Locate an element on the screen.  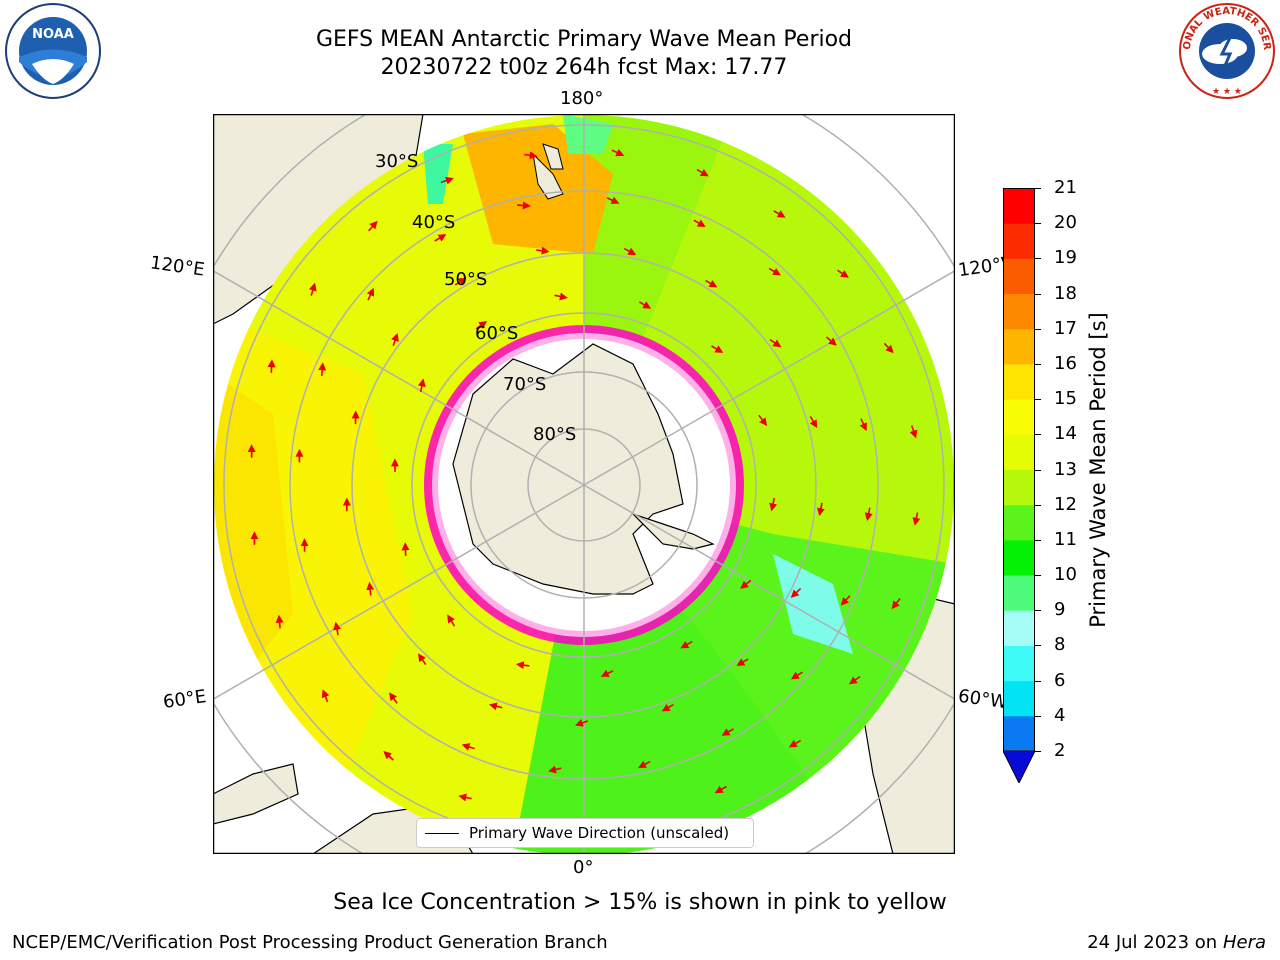
colorbar-tick-label: 13 is located at coordinates (1065, 469).